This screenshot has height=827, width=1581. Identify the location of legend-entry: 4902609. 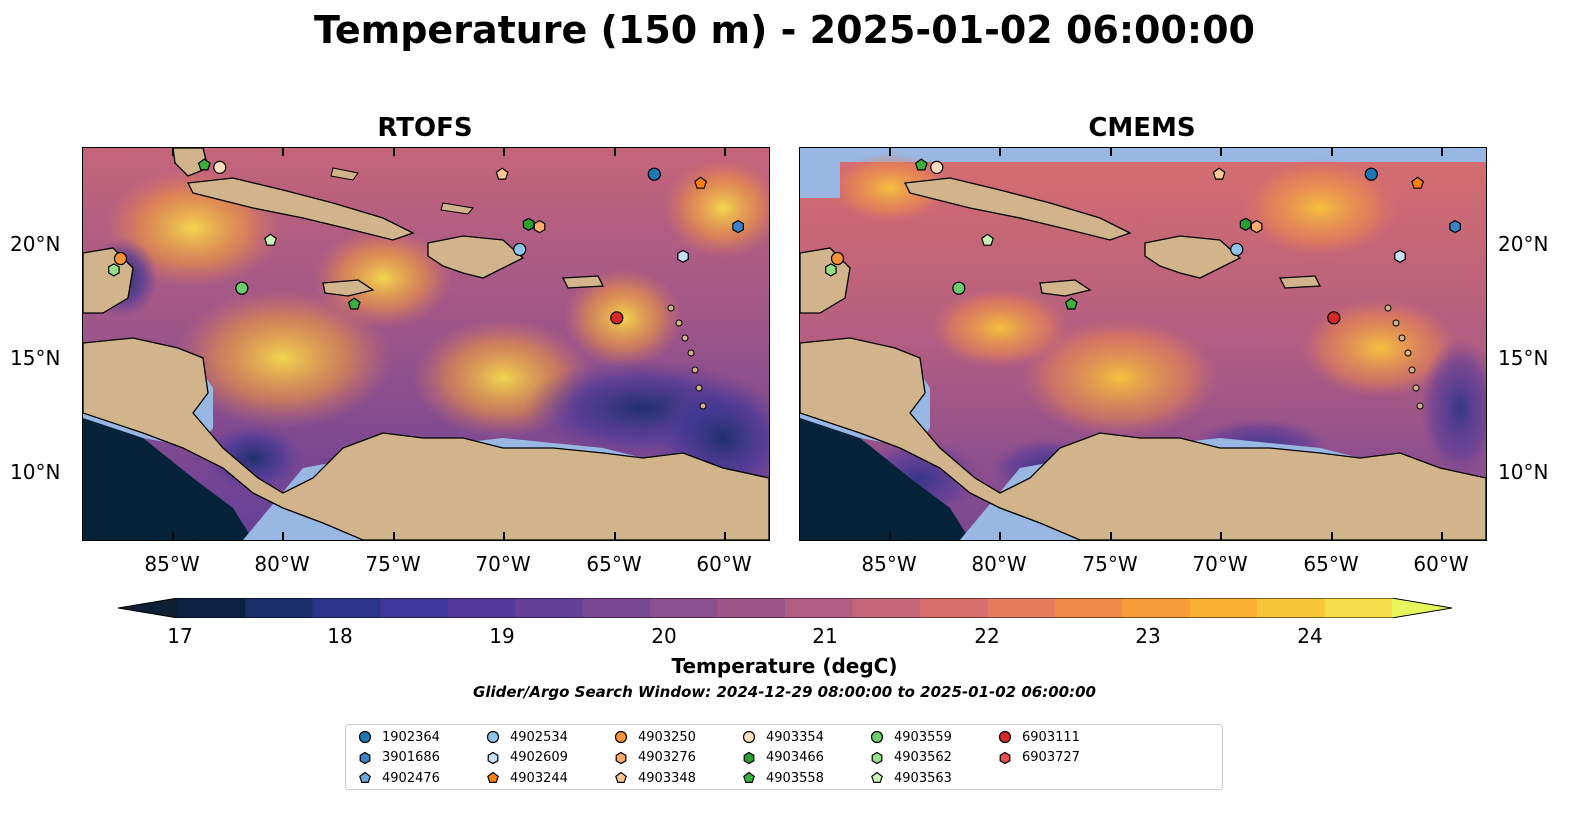
(527, 758).